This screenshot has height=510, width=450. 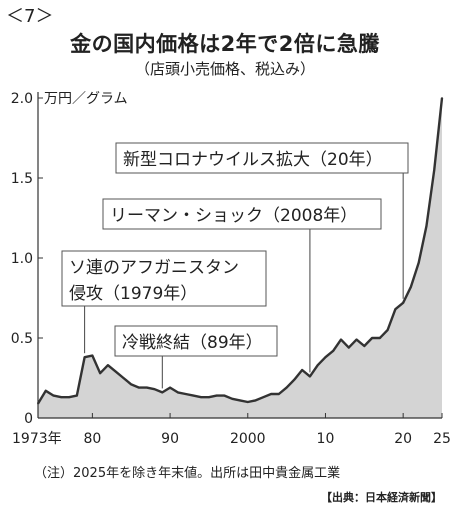 I want to click on chart-note: （注）2025年を除き年末値。出所は田中貴金属工業, so click(x=187, y=473).